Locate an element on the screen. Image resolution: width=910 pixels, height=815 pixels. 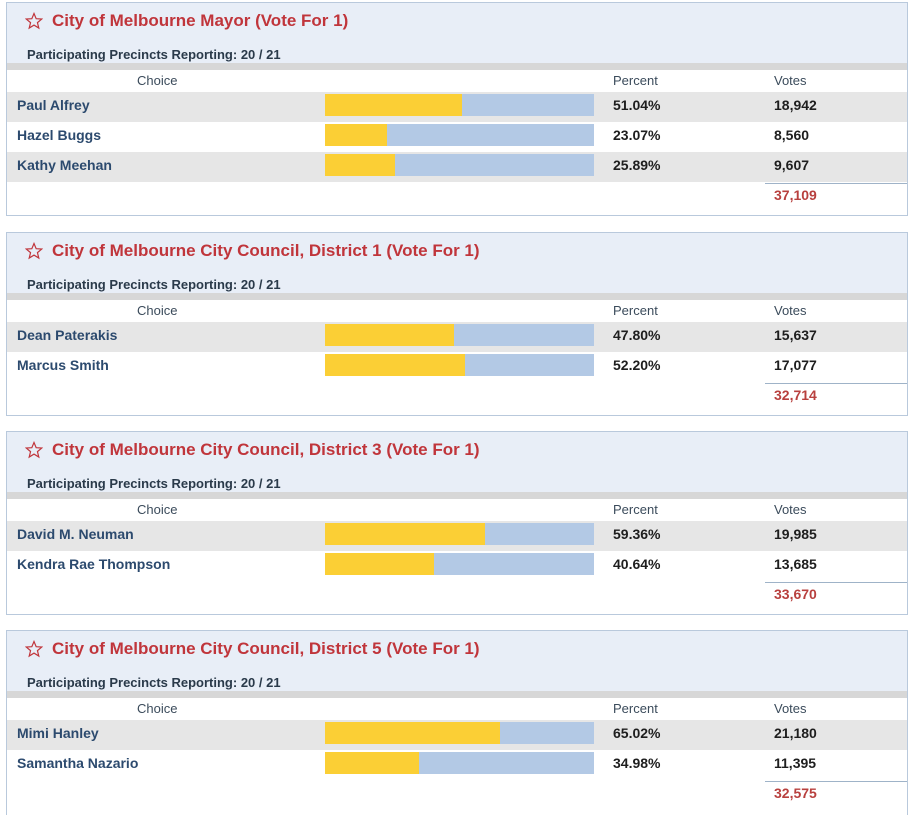
race-title-link: City of Melbourne Mayor (Vote For 1) is located at coordinates (186, 21).